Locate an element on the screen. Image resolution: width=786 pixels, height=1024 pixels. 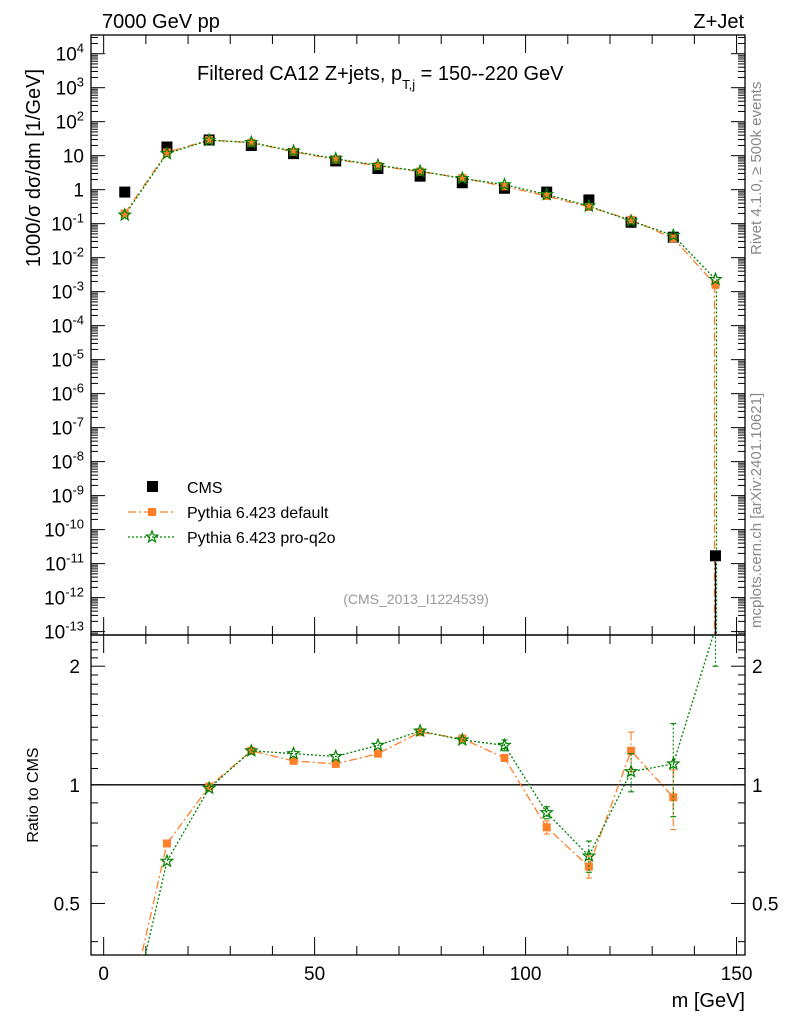
main-y-tick-label: 10⁴ is located at coordinates (70, 53).